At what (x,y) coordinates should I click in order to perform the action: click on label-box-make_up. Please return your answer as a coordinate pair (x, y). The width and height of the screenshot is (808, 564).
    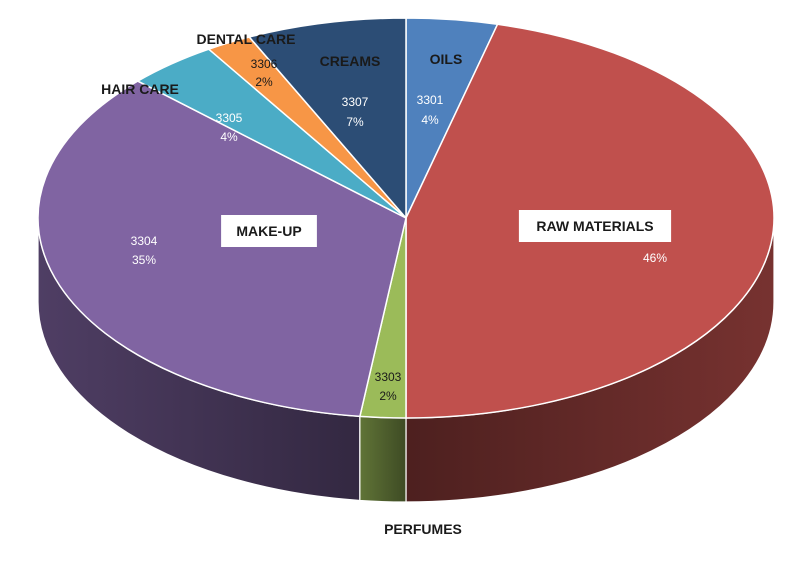
    Looking at the image, I should click on (269, 231).